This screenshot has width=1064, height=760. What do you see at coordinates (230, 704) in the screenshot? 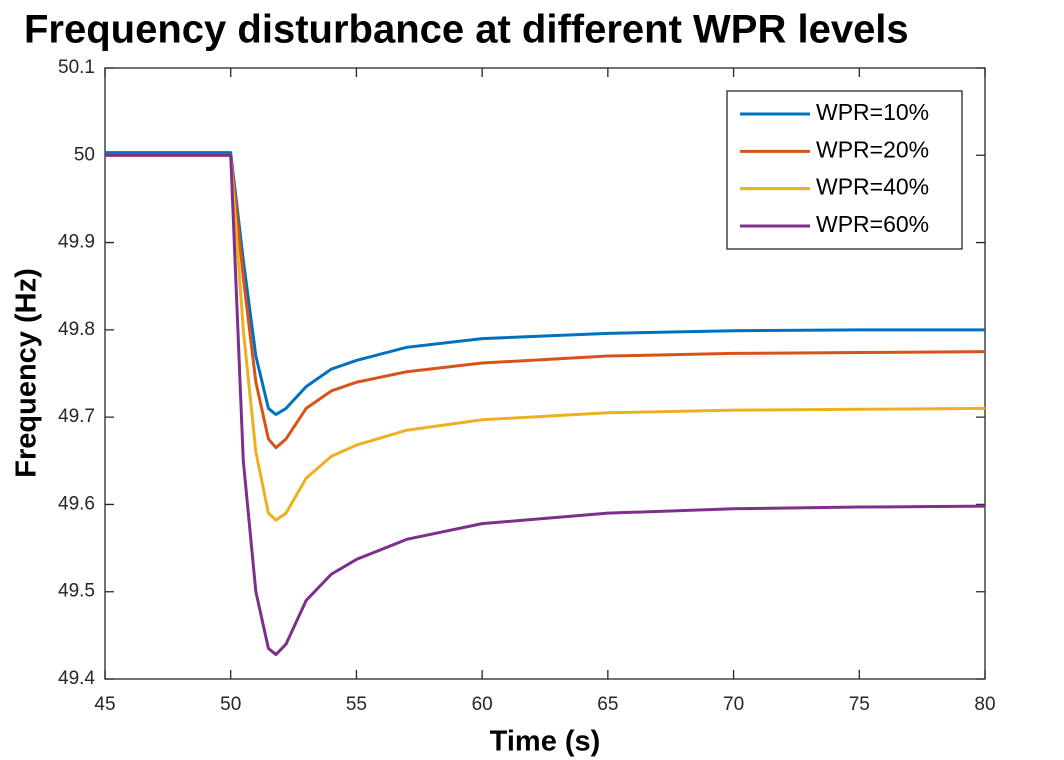
I see `x-tick-label: 50` at bounding box center [230, 704].